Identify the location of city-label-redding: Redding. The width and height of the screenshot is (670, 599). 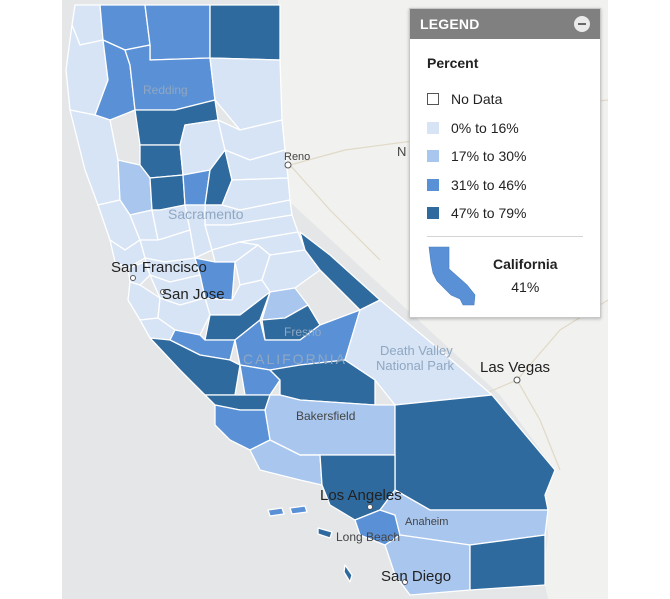
(165, 90).